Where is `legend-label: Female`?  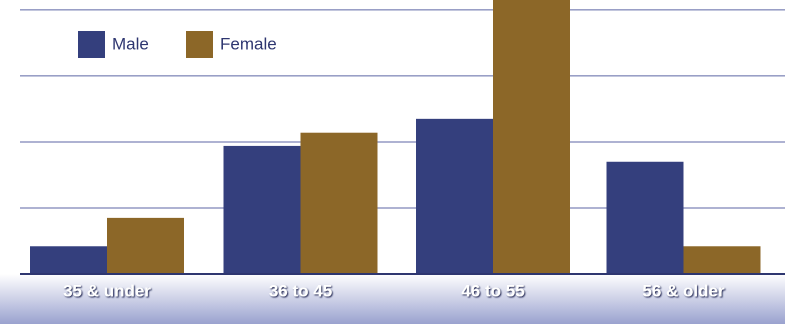
legend-label: Female is located at coordinates (248, 43).